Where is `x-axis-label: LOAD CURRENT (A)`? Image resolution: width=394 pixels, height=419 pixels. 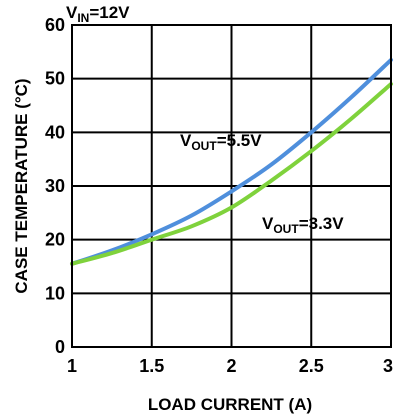 x-axis-label: LOAD CURRENT (A) is located at coordinates (230, 404).